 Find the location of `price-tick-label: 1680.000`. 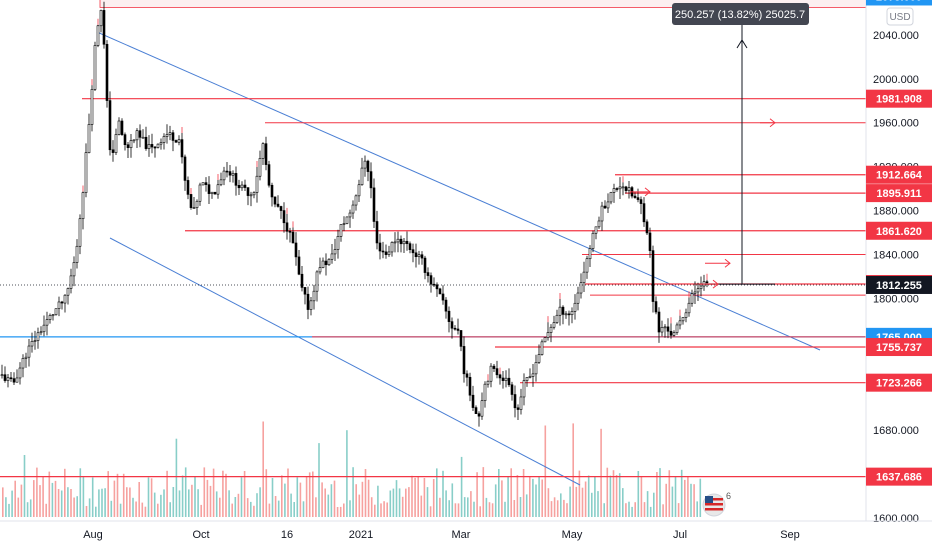

price-tick-label: 1680.000 is located at coordinates (896, 431).